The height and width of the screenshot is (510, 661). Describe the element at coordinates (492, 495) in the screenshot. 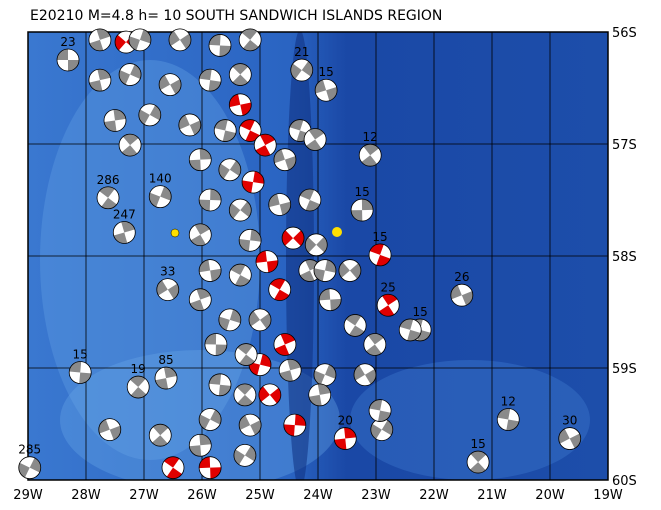

I see `lon-label: 21W` at that location.